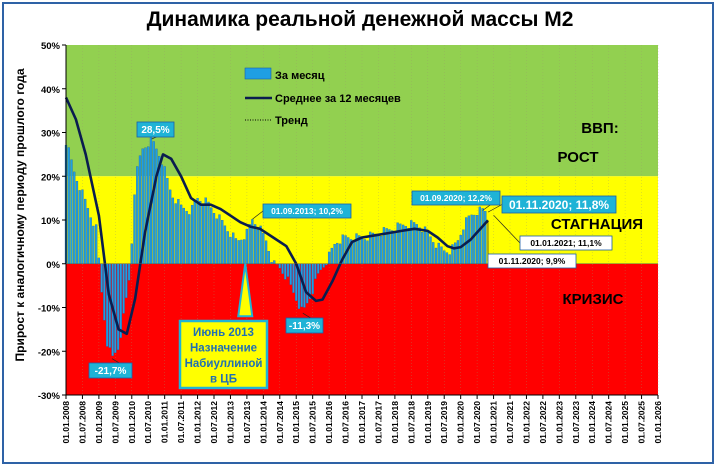 The height and width of the screenshot is (470, 720). Describe the element at coordinates (378, 422) in the screenshot. I see `x-tick-label: 01.07.2017` at that location.